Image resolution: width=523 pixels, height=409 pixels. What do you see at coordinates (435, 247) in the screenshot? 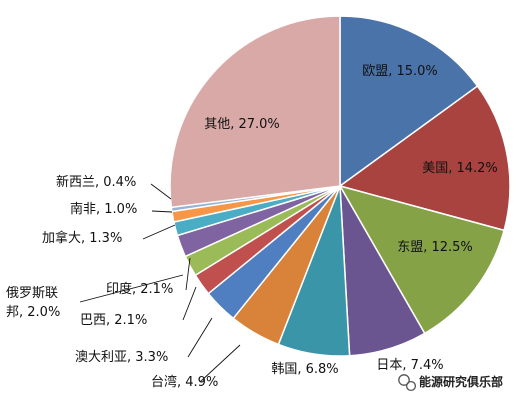
I see `data-label-2: 东盟, 12.5%` at bounding box center [435, 247].